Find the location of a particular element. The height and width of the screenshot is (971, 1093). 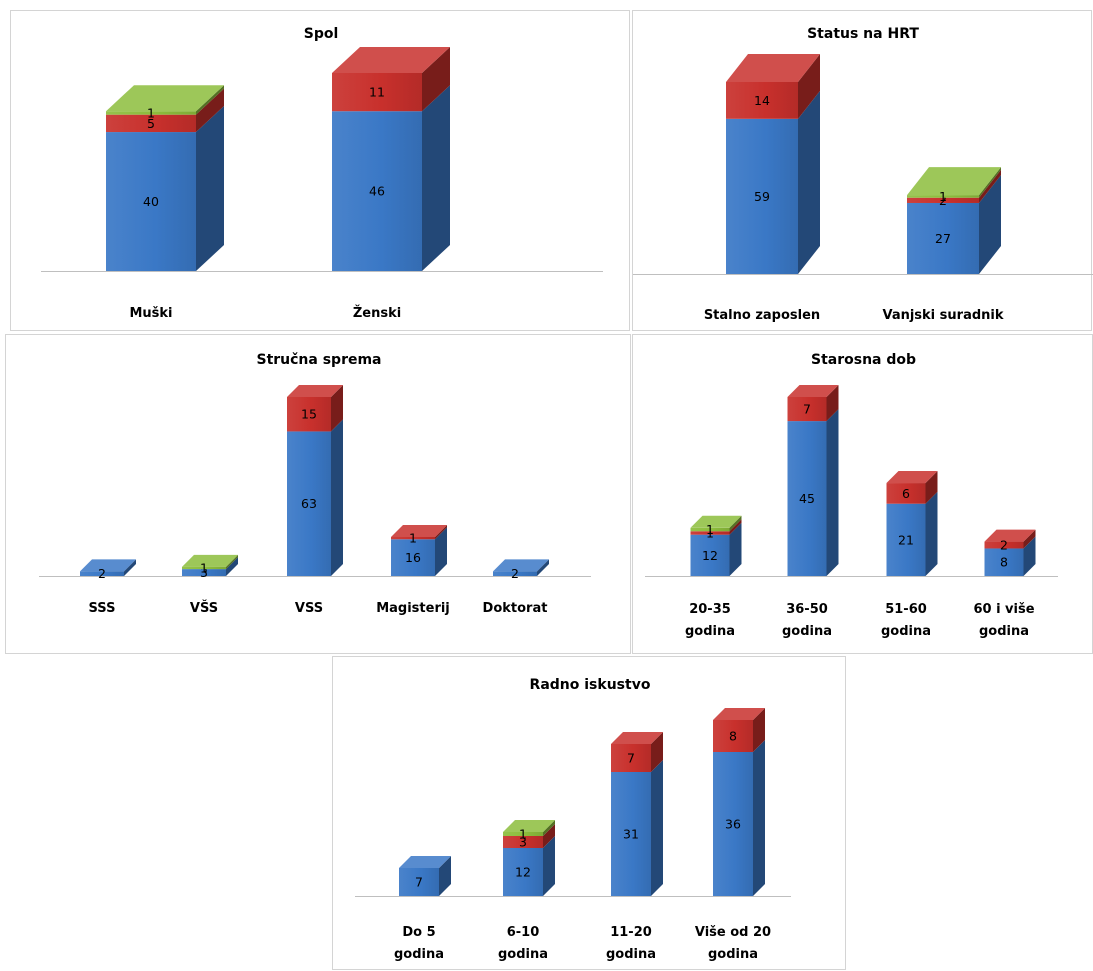

chart-title: Spol is located at coordinates (321, 34).